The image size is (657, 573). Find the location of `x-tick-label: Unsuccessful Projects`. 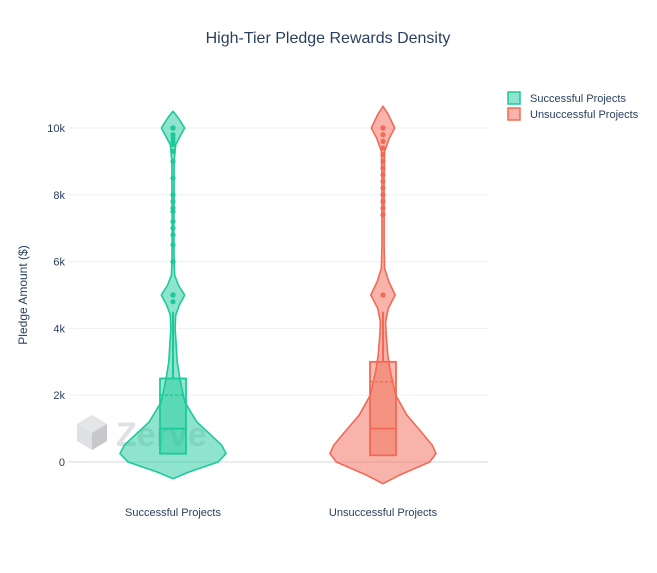

x-tick-label: Unsuccessful Projects is located at coordinates (383, 513).